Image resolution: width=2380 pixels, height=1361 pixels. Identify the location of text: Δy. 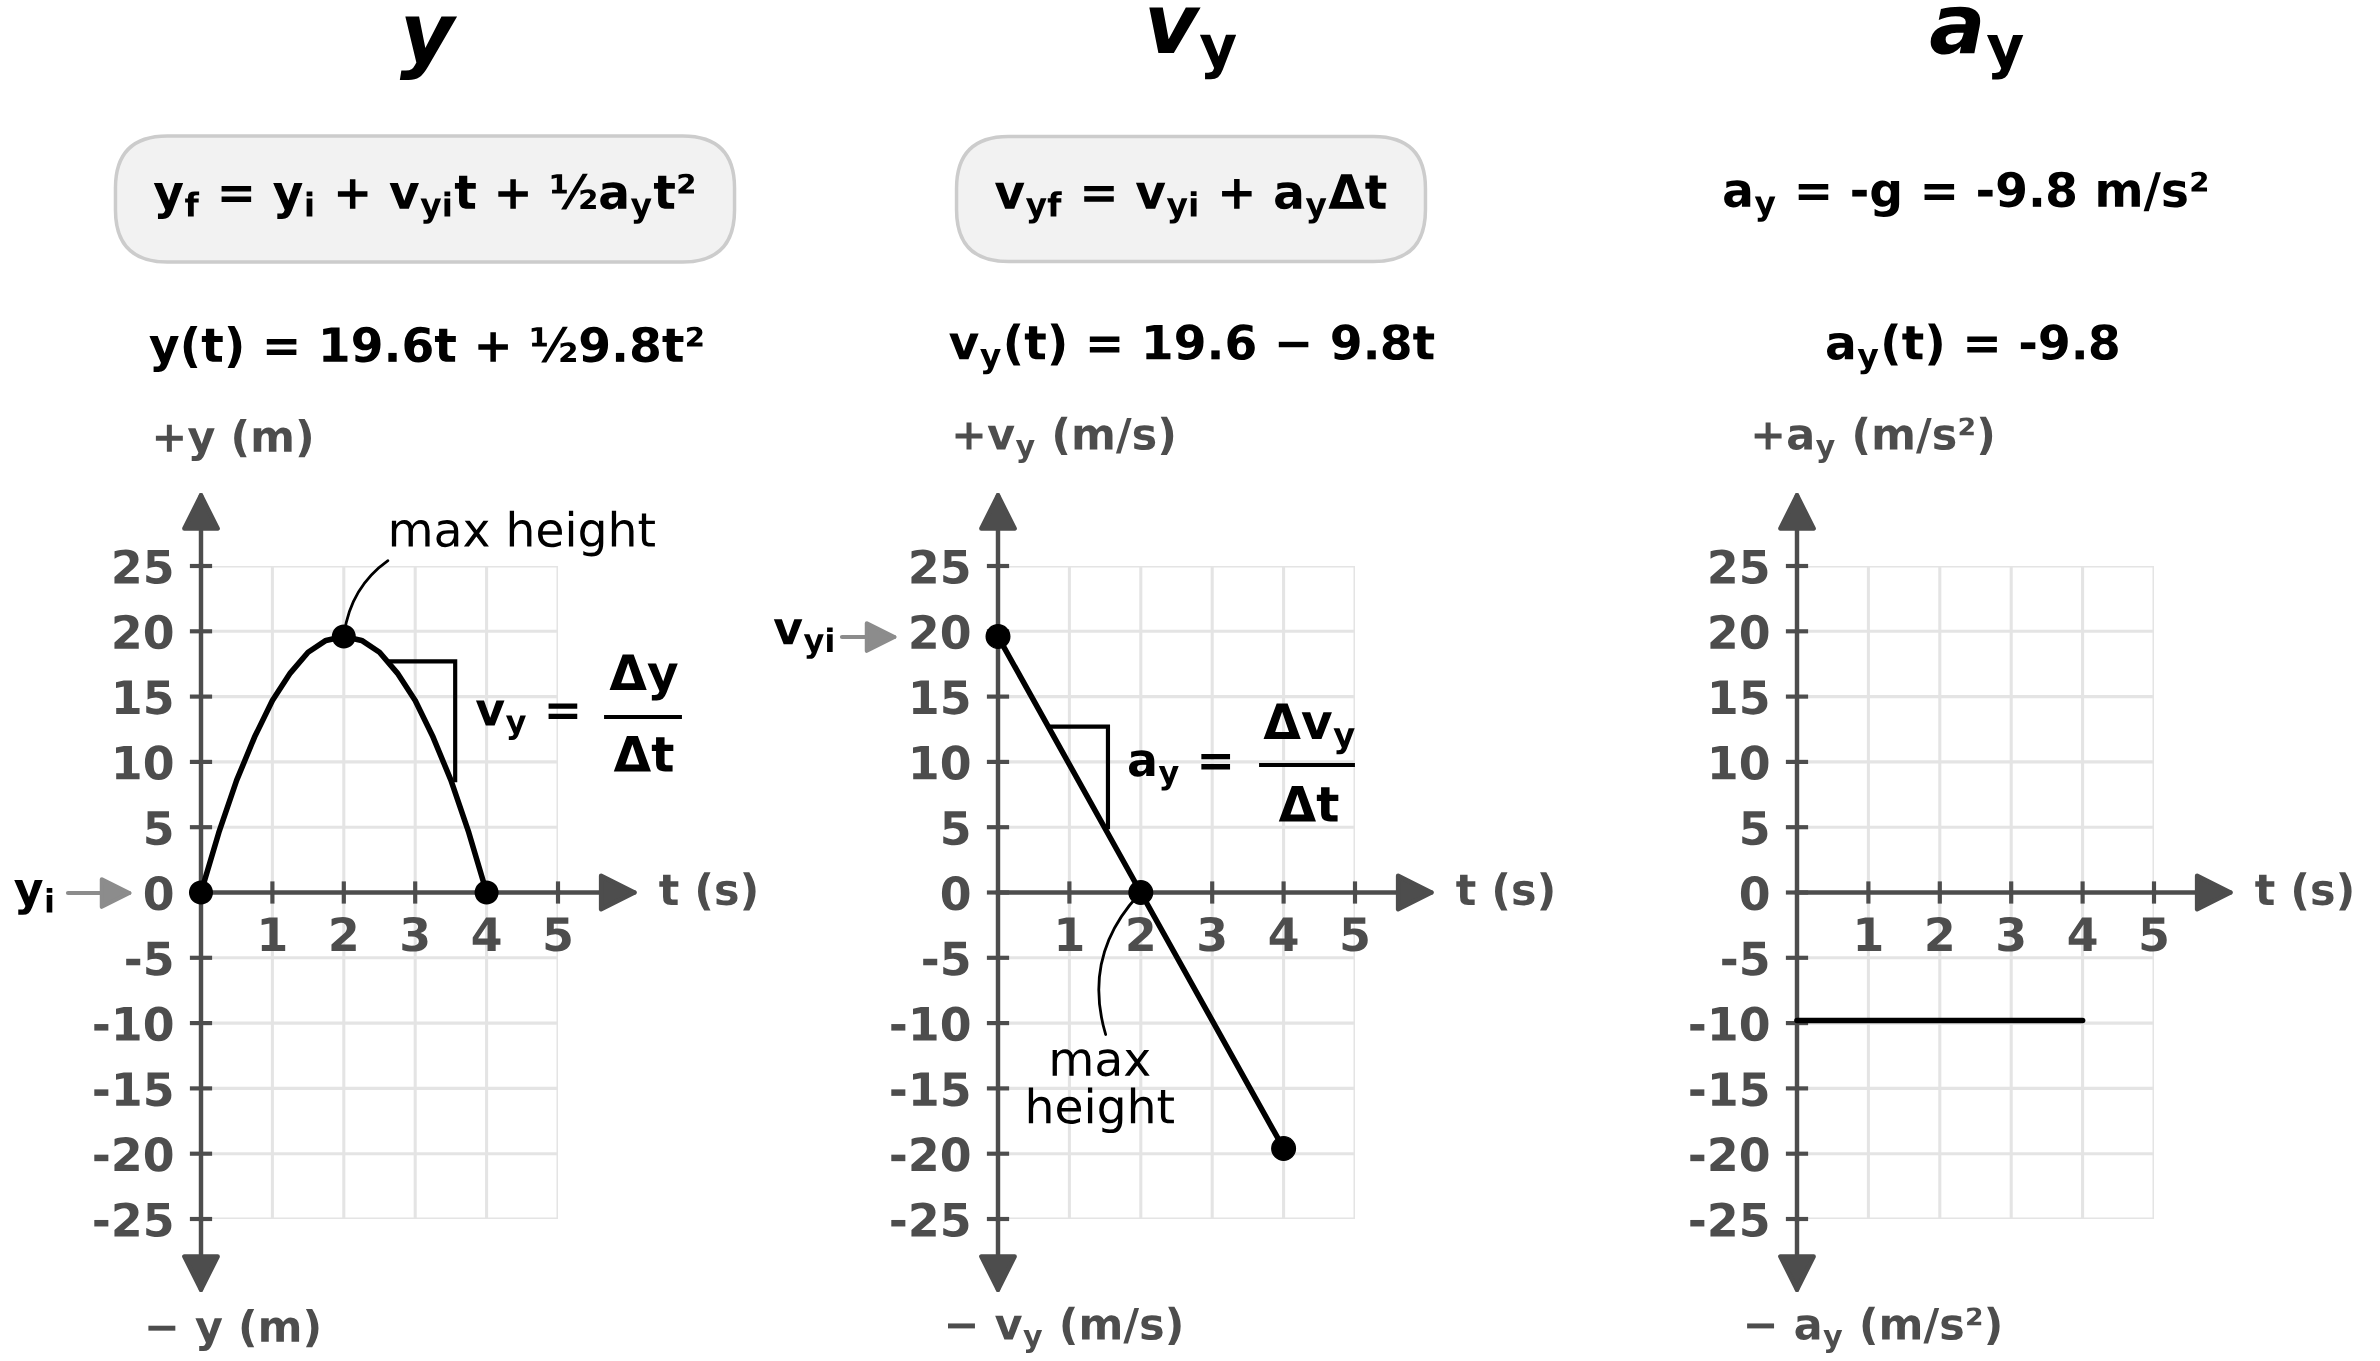
(643, 677).